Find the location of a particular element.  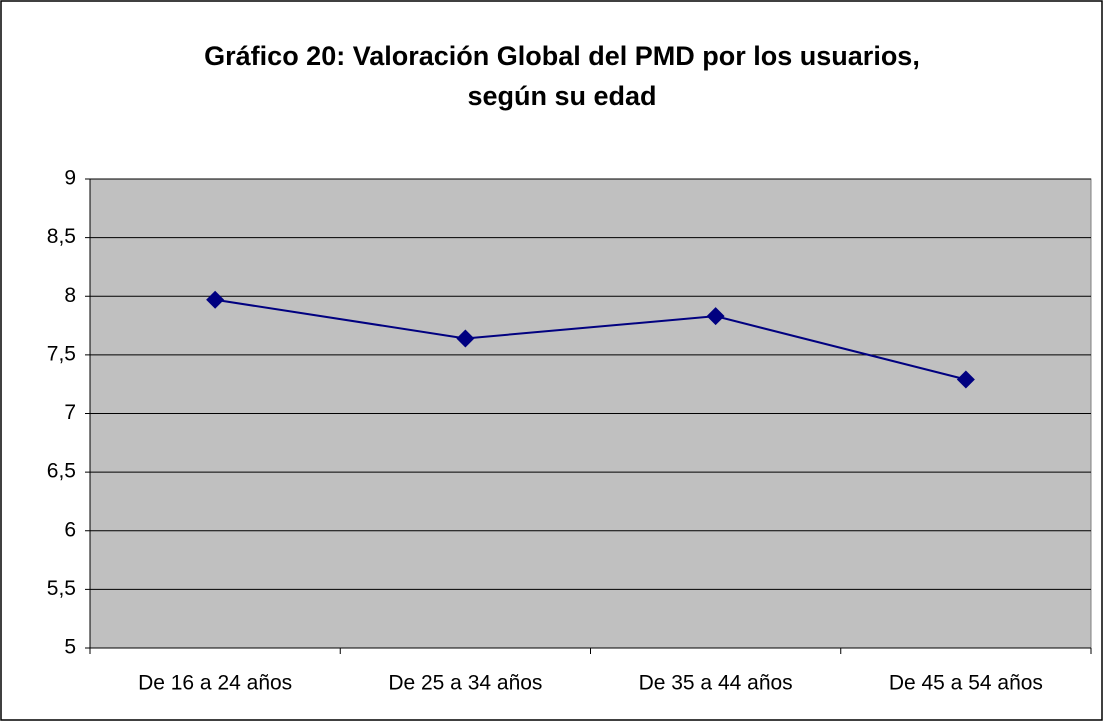

y-tick-label: 7,5 is located at coordinates (61, 353).